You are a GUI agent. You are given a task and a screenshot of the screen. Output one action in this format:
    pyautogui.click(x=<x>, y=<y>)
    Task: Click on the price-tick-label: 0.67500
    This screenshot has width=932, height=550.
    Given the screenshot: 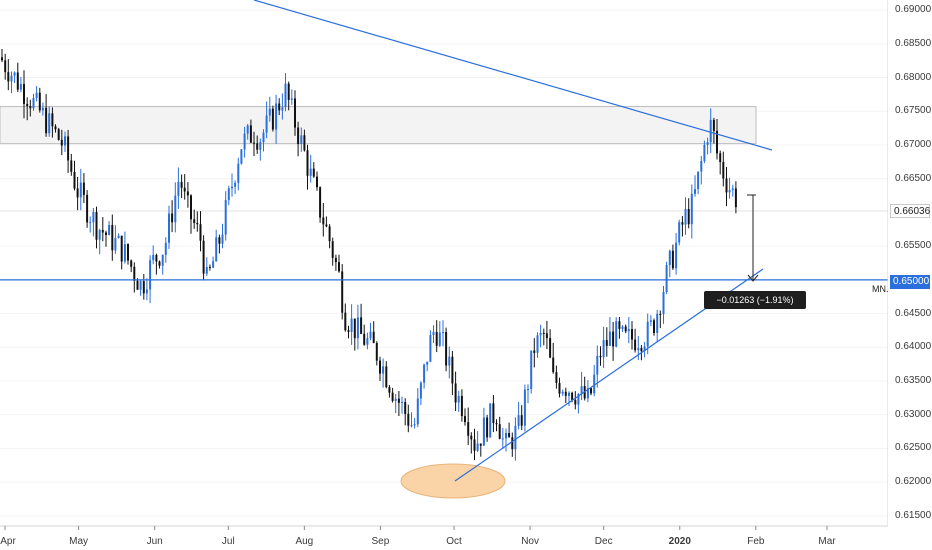 What is the action you would take?
    pyautogui.click(x=913, y=111)
    